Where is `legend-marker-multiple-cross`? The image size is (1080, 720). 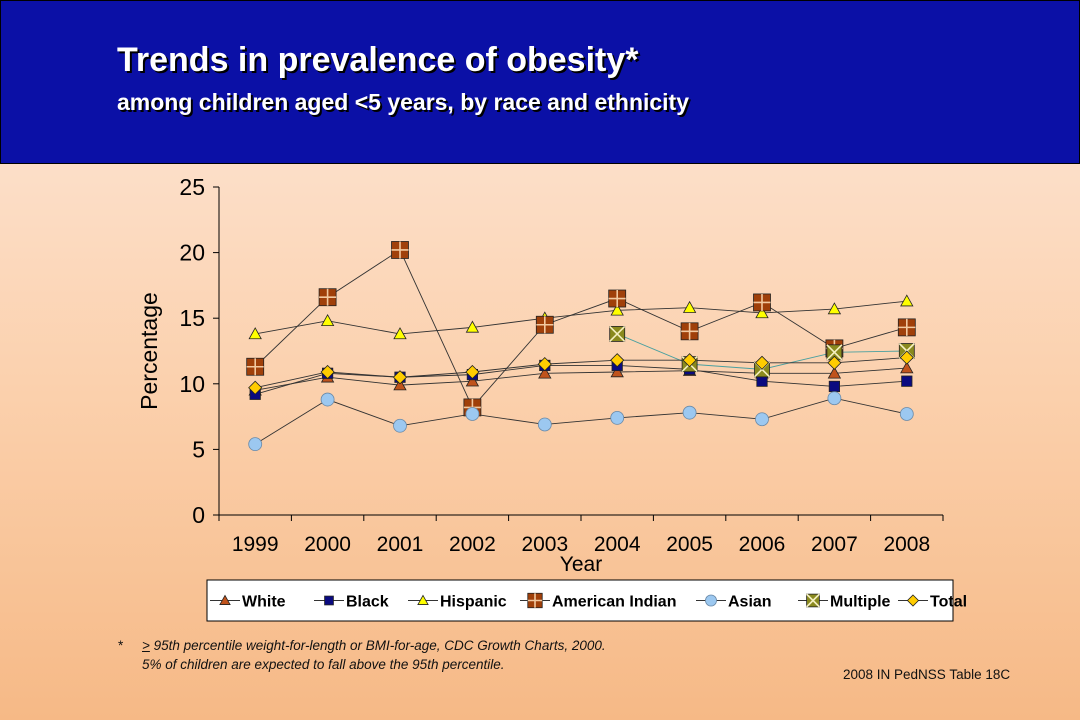
legend-marker-multiple-cross is located at coordinates (813, 600).